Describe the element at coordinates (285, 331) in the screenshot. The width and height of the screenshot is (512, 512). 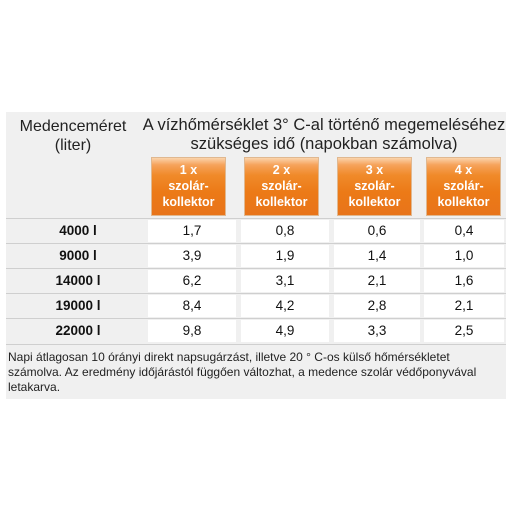
I see `table-cell: 4,9` at that location.